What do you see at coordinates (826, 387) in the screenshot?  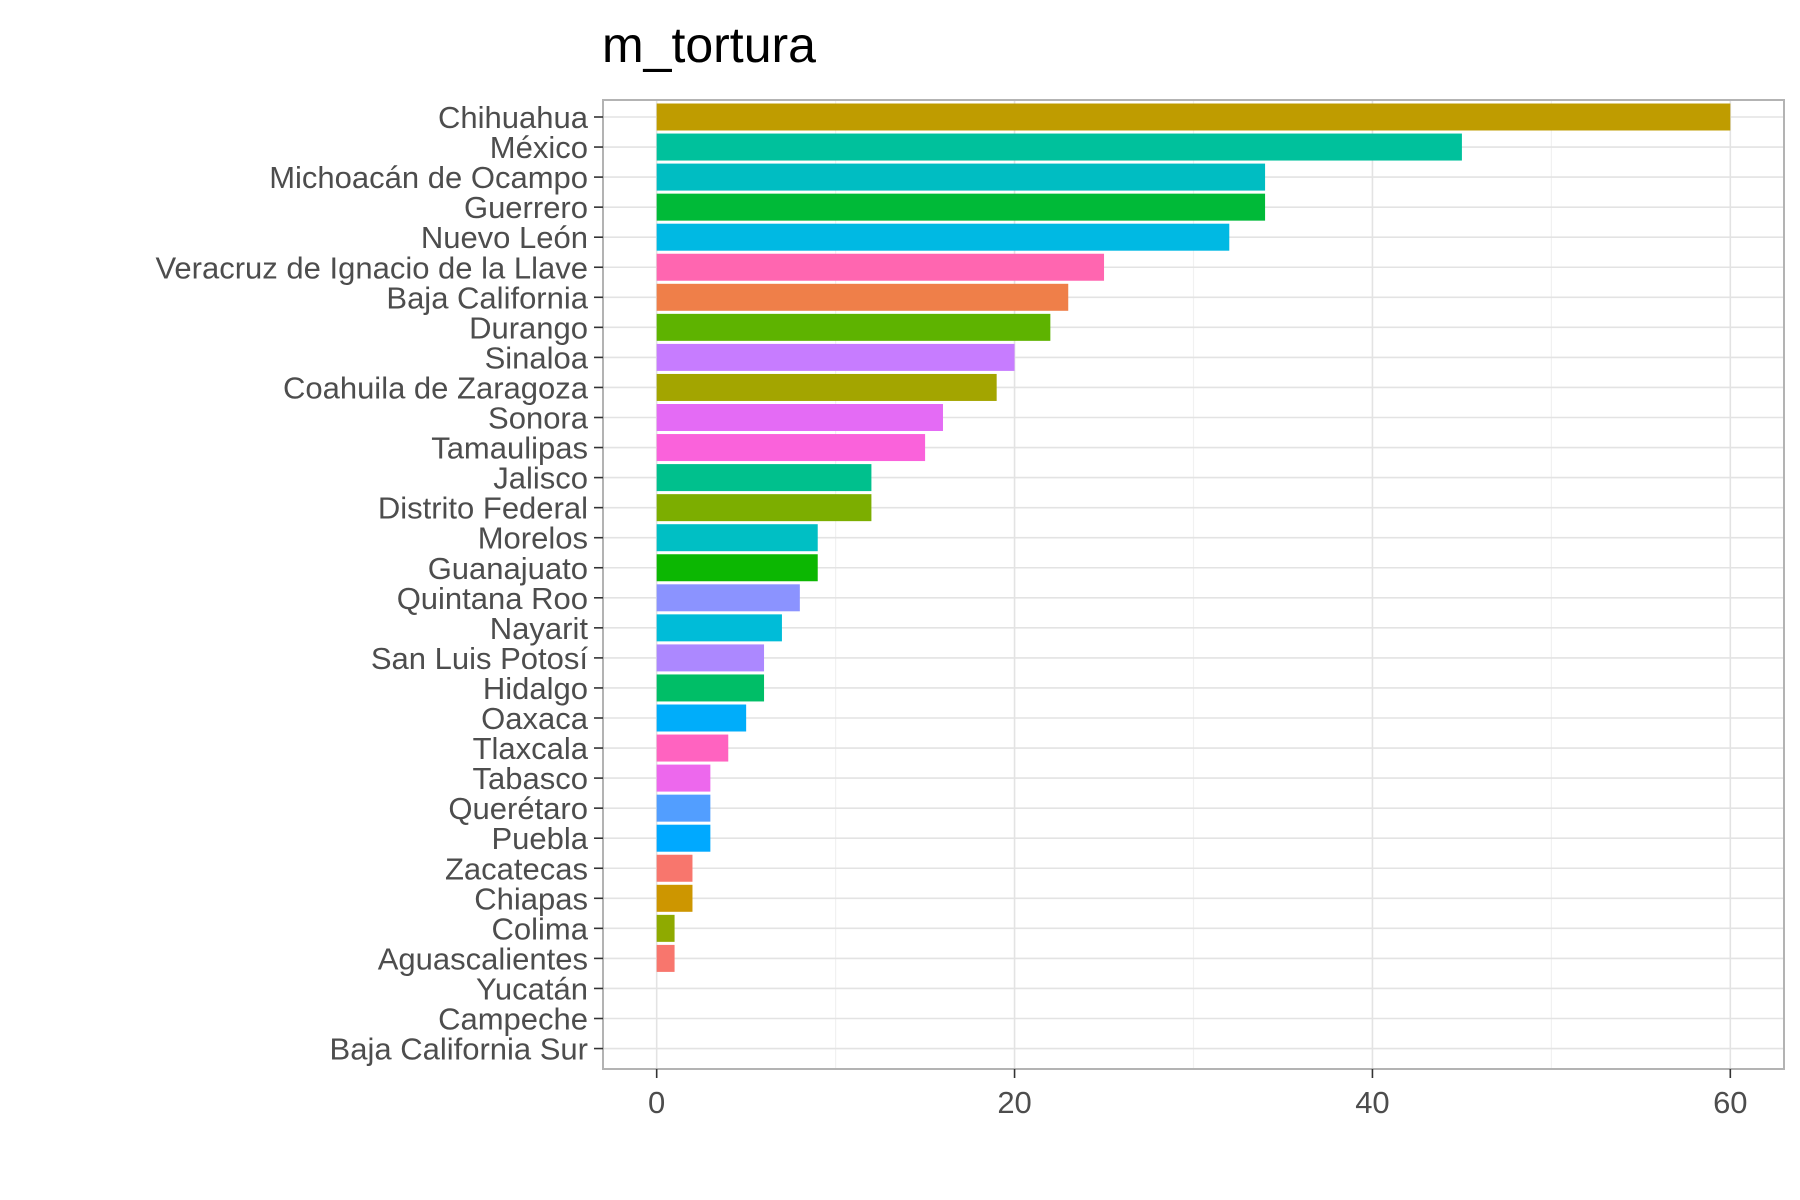 I see `bar-coahuila-de-zaragoza` at bounding box center [826, 387].